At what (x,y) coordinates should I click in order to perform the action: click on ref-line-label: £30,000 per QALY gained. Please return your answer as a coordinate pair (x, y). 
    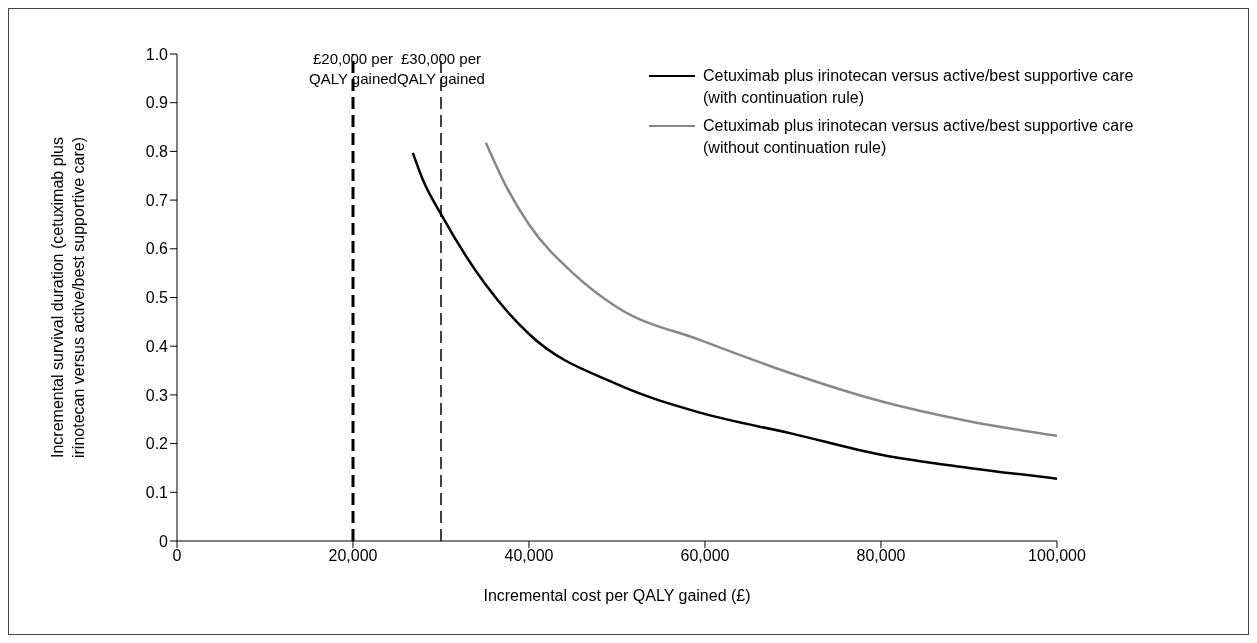
    Looking at the image, I should click on (441, 68).